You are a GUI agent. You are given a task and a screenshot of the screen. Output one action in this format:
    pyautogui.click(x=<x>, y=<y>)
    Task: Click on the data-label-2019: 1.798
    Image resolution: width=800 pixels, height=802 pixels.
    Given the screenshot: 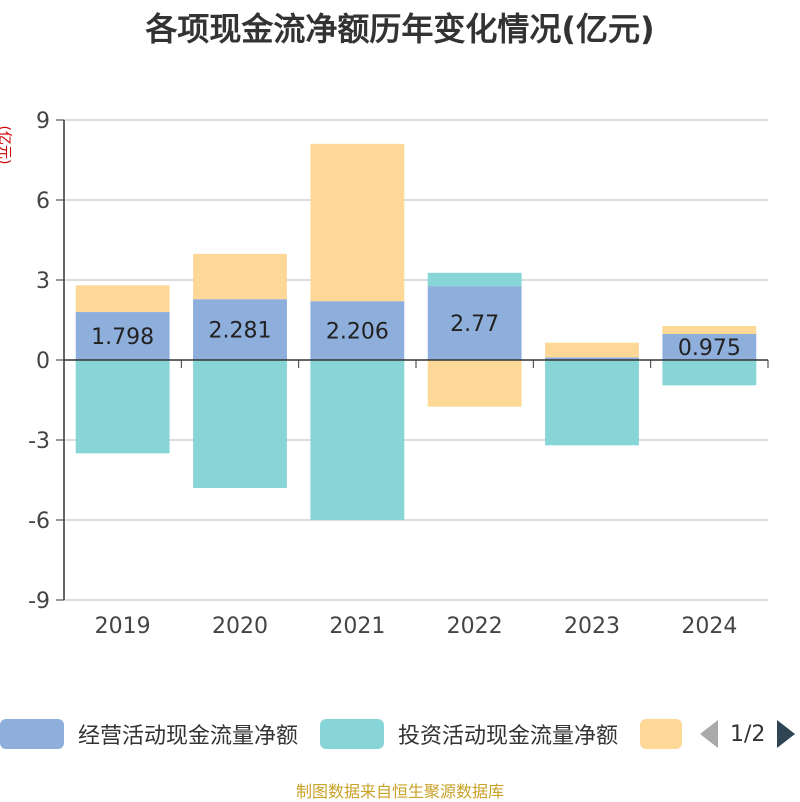 What is the action you would take?
    pyautogui.click(x=122, y=337)
    